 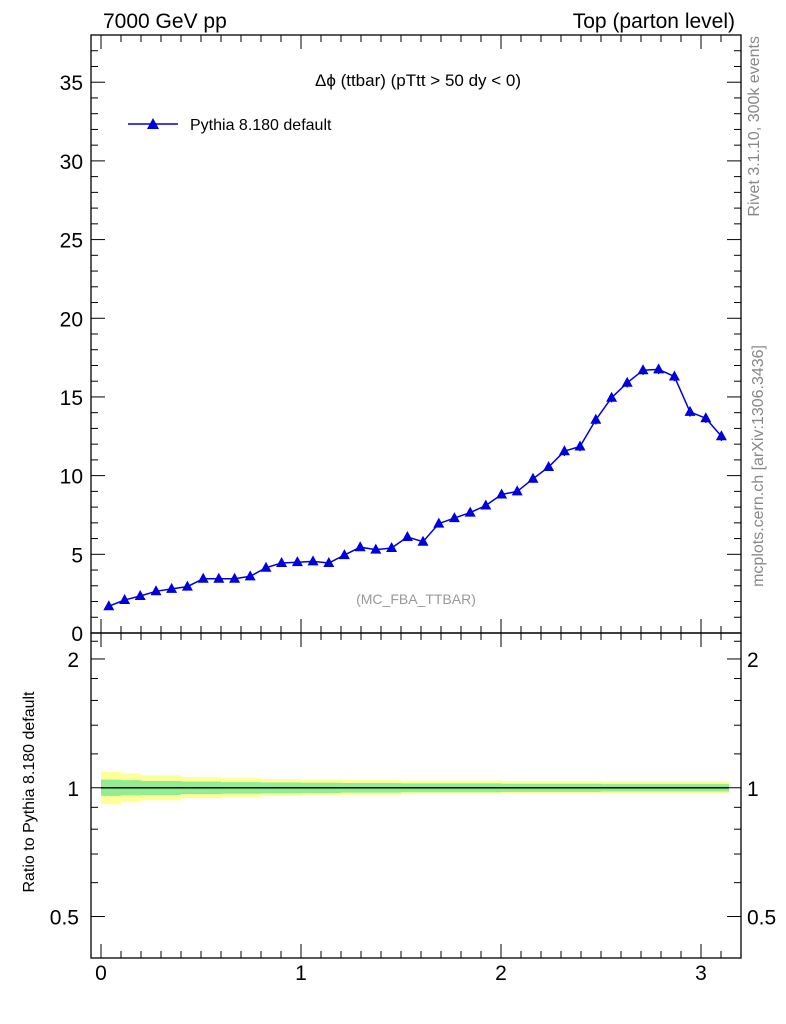 What do you see at coordinates (261, 125) in the screenshot?
I see `legend-label: Pythia 8.180 default` at bounding box center [261, 125].